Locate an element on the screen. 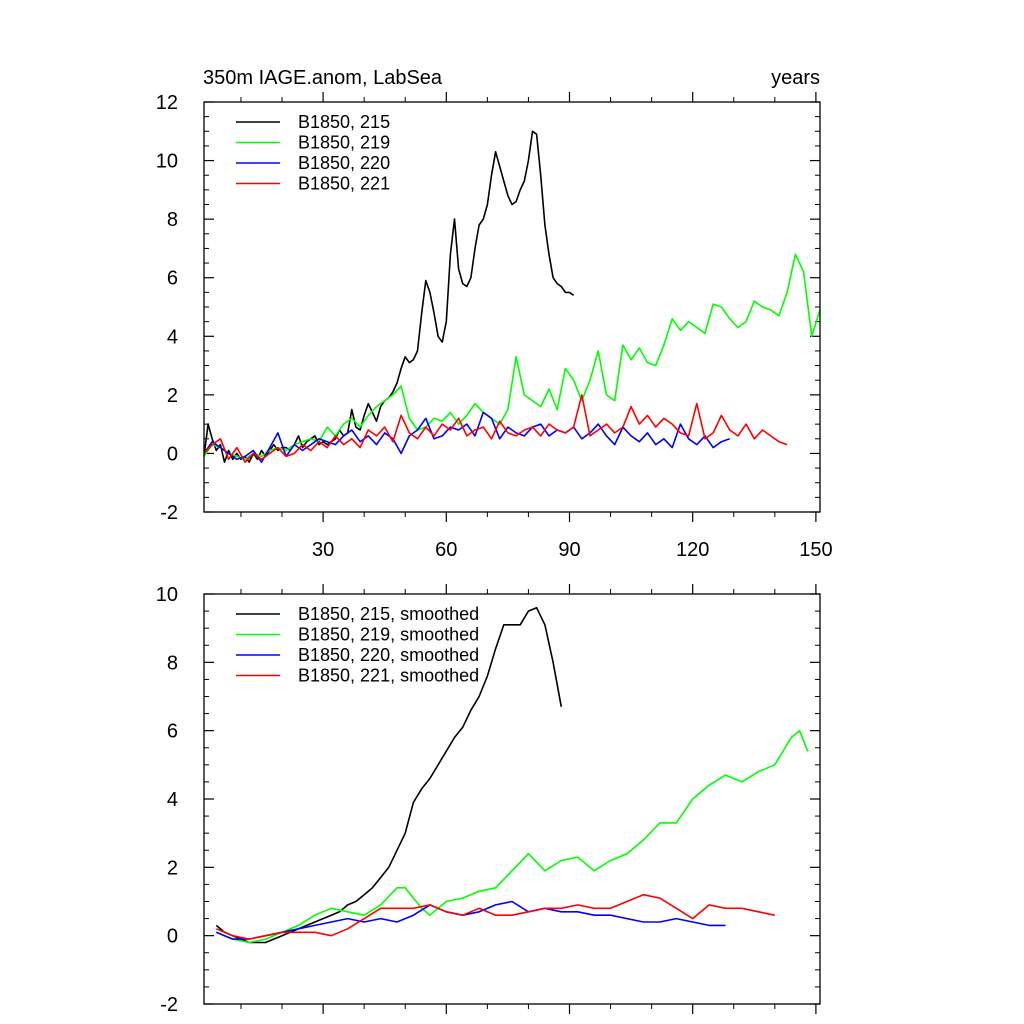  legend-label: B1850, 215, smoothed is located at coordinates (388, 614).